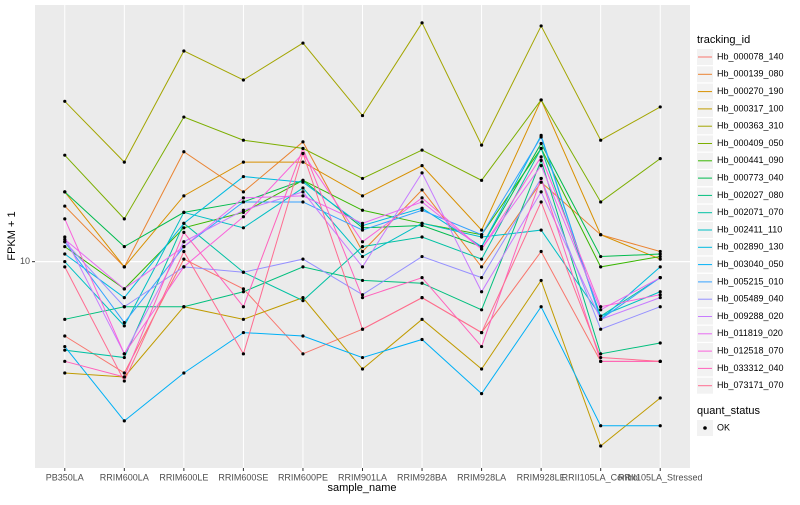 This screenshot has width=800, height=505. Describe the element at coordinates (750, 247) in the screenshot. I see `legend-label: Hb_002890_130` at that location.